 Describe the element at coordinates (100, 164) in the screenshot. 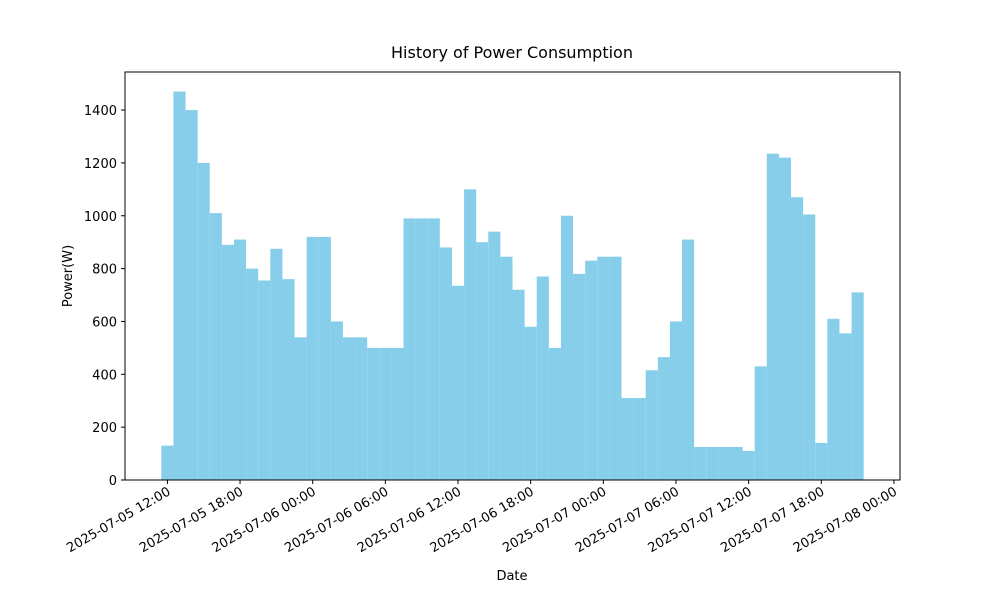

I see `y-tick-label: 1200` at that location.